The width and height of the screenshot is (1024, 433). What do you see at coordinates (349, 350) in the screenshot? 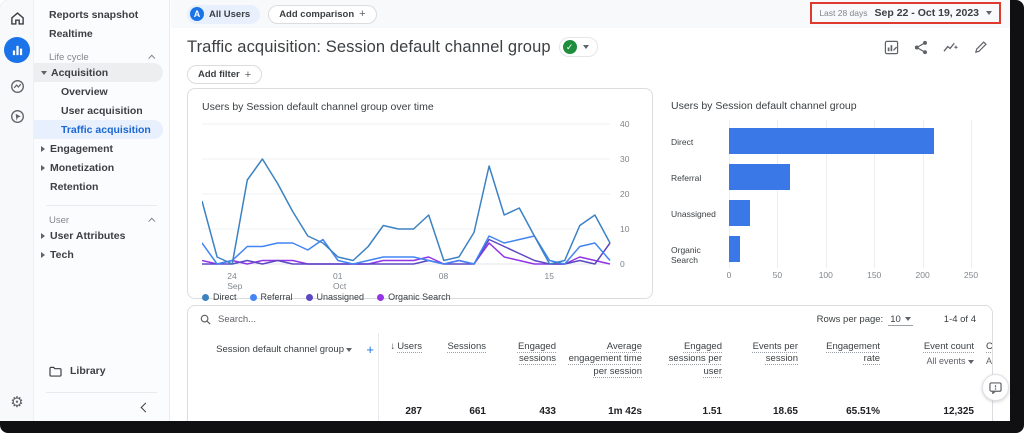
I see `dropdown-caret-icon` at bounding box center [349, 350].